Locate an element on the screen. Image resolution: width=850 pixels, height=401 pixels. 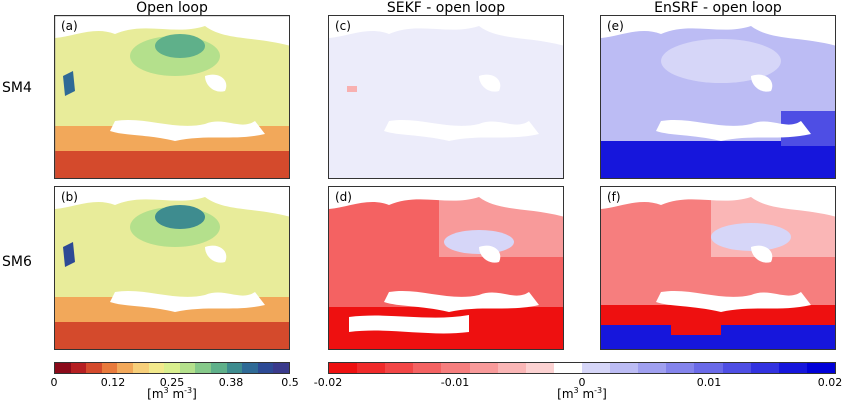
map-ensrf-sm4 is located at coordinates (718, 97).